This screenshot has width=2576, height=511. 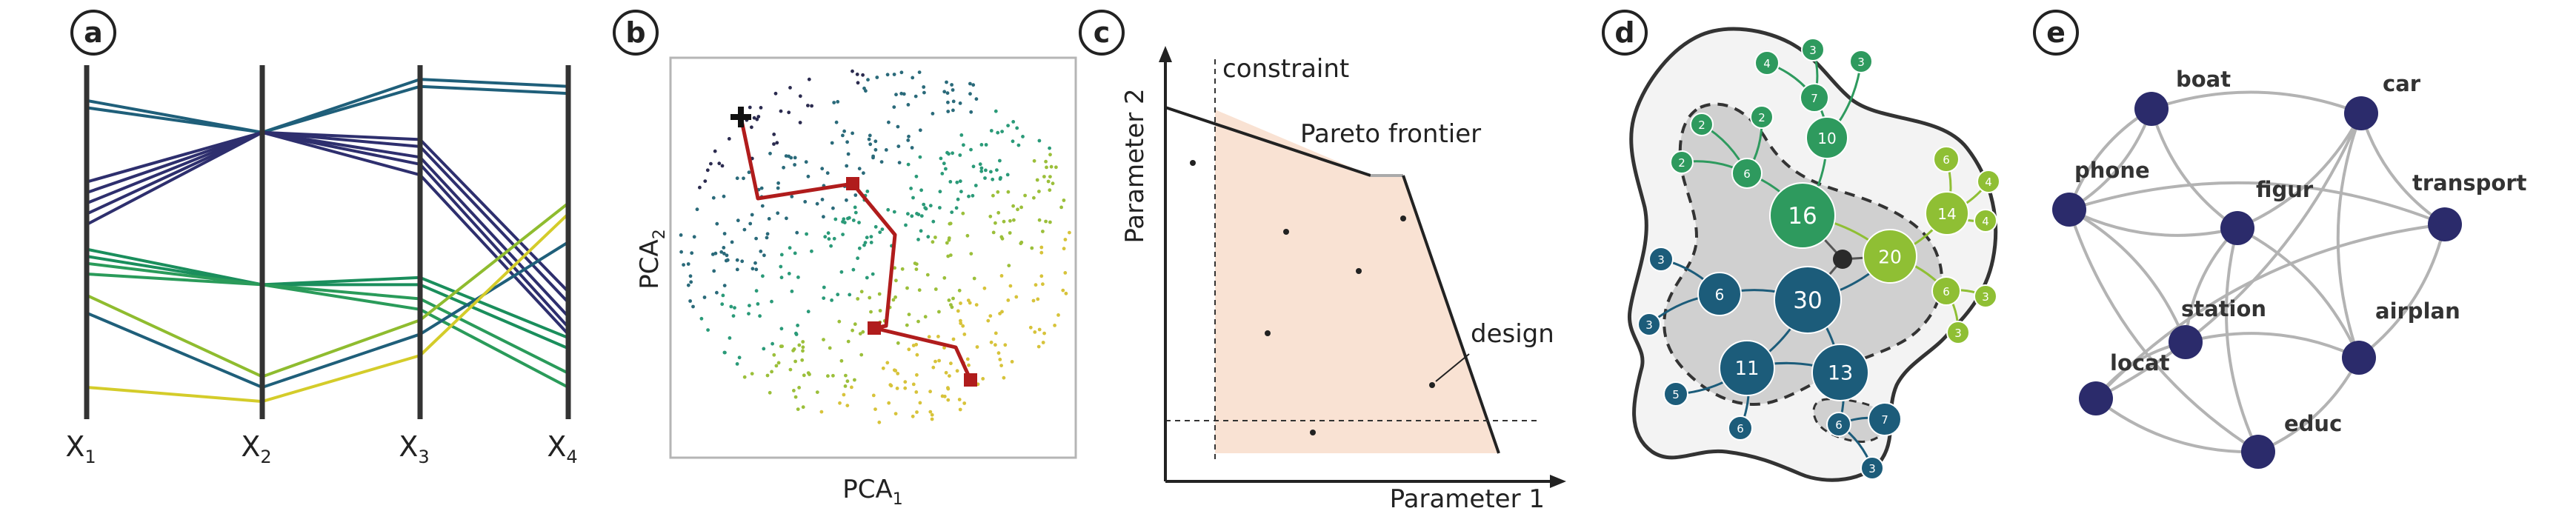 I want to click on community-node-label: 2, so click(x=1681, y=163).